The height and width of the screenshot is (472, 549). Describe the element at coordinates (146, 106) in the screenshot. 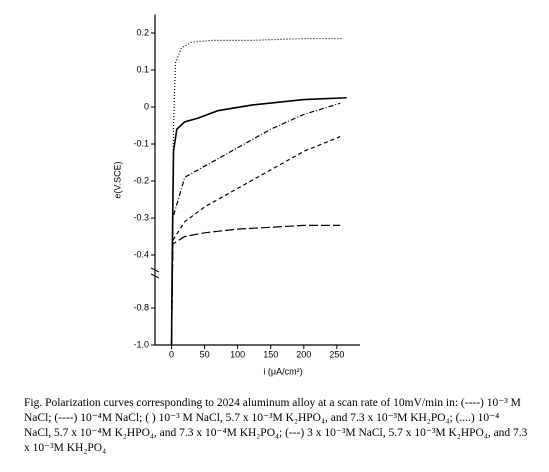

I see `y-tick-label: 0` at that location.